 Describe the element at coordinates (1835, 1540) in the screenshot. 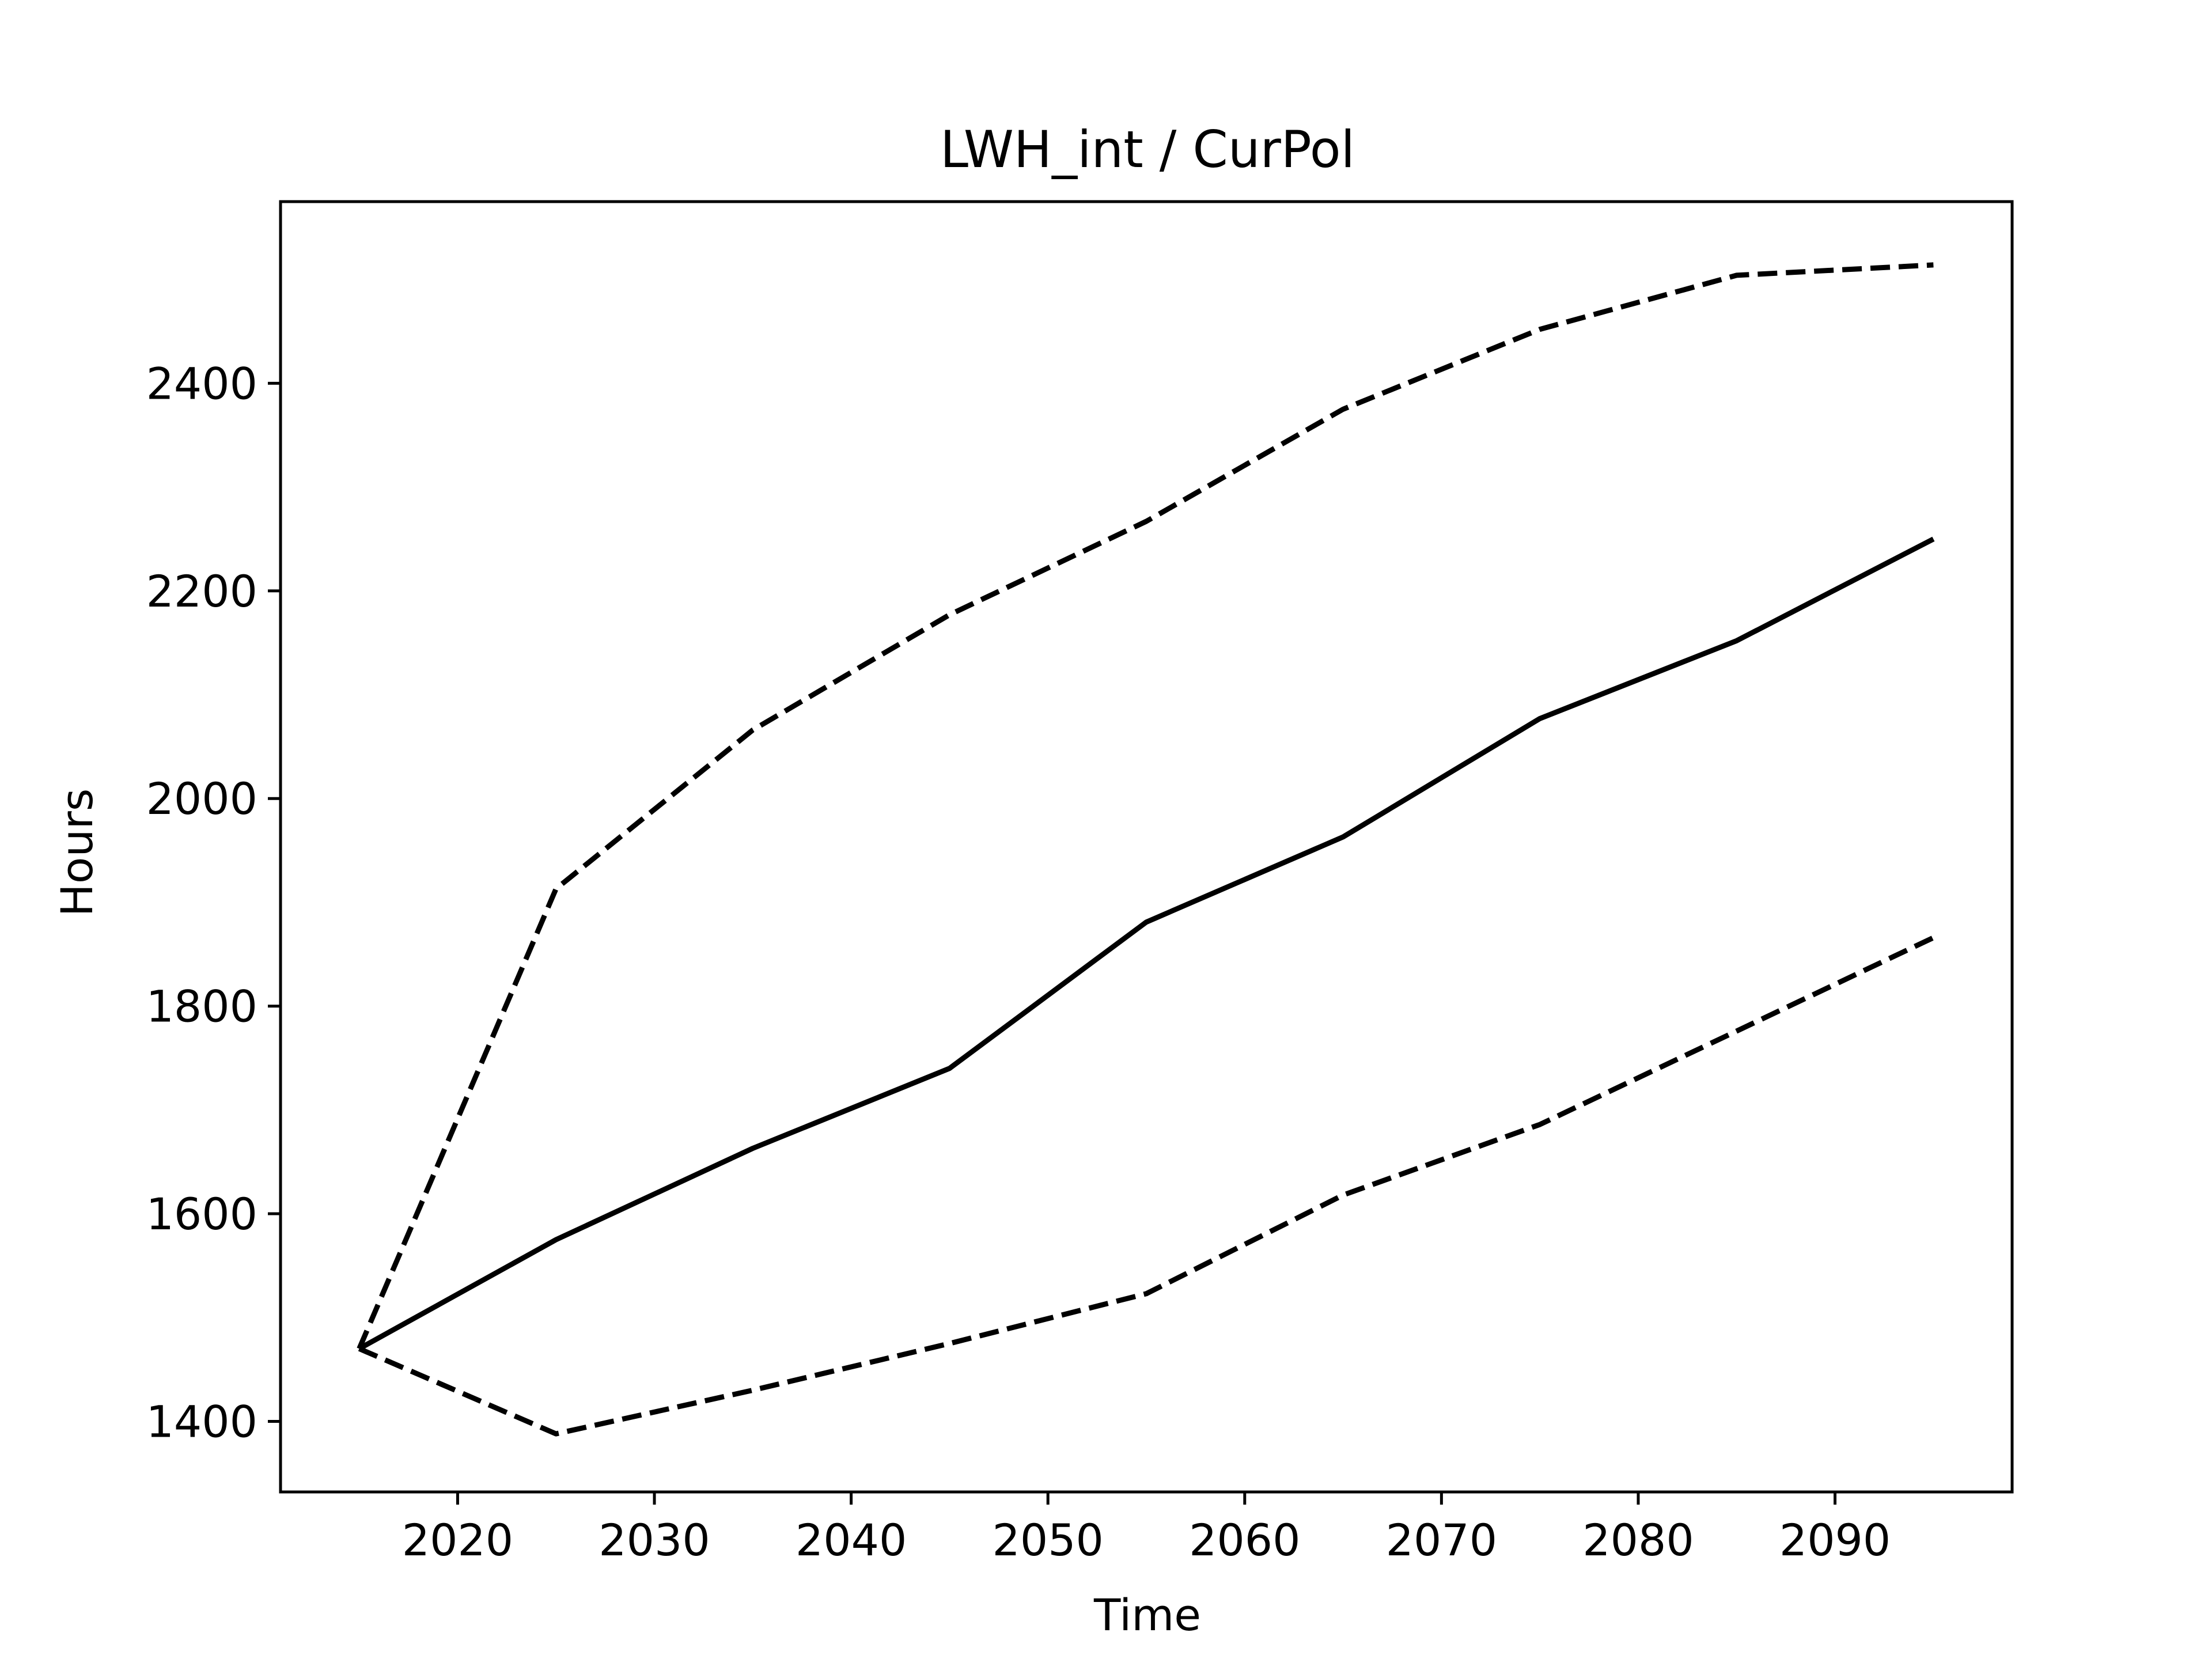

I see `x-tick-label-2090: 2090` at that location.